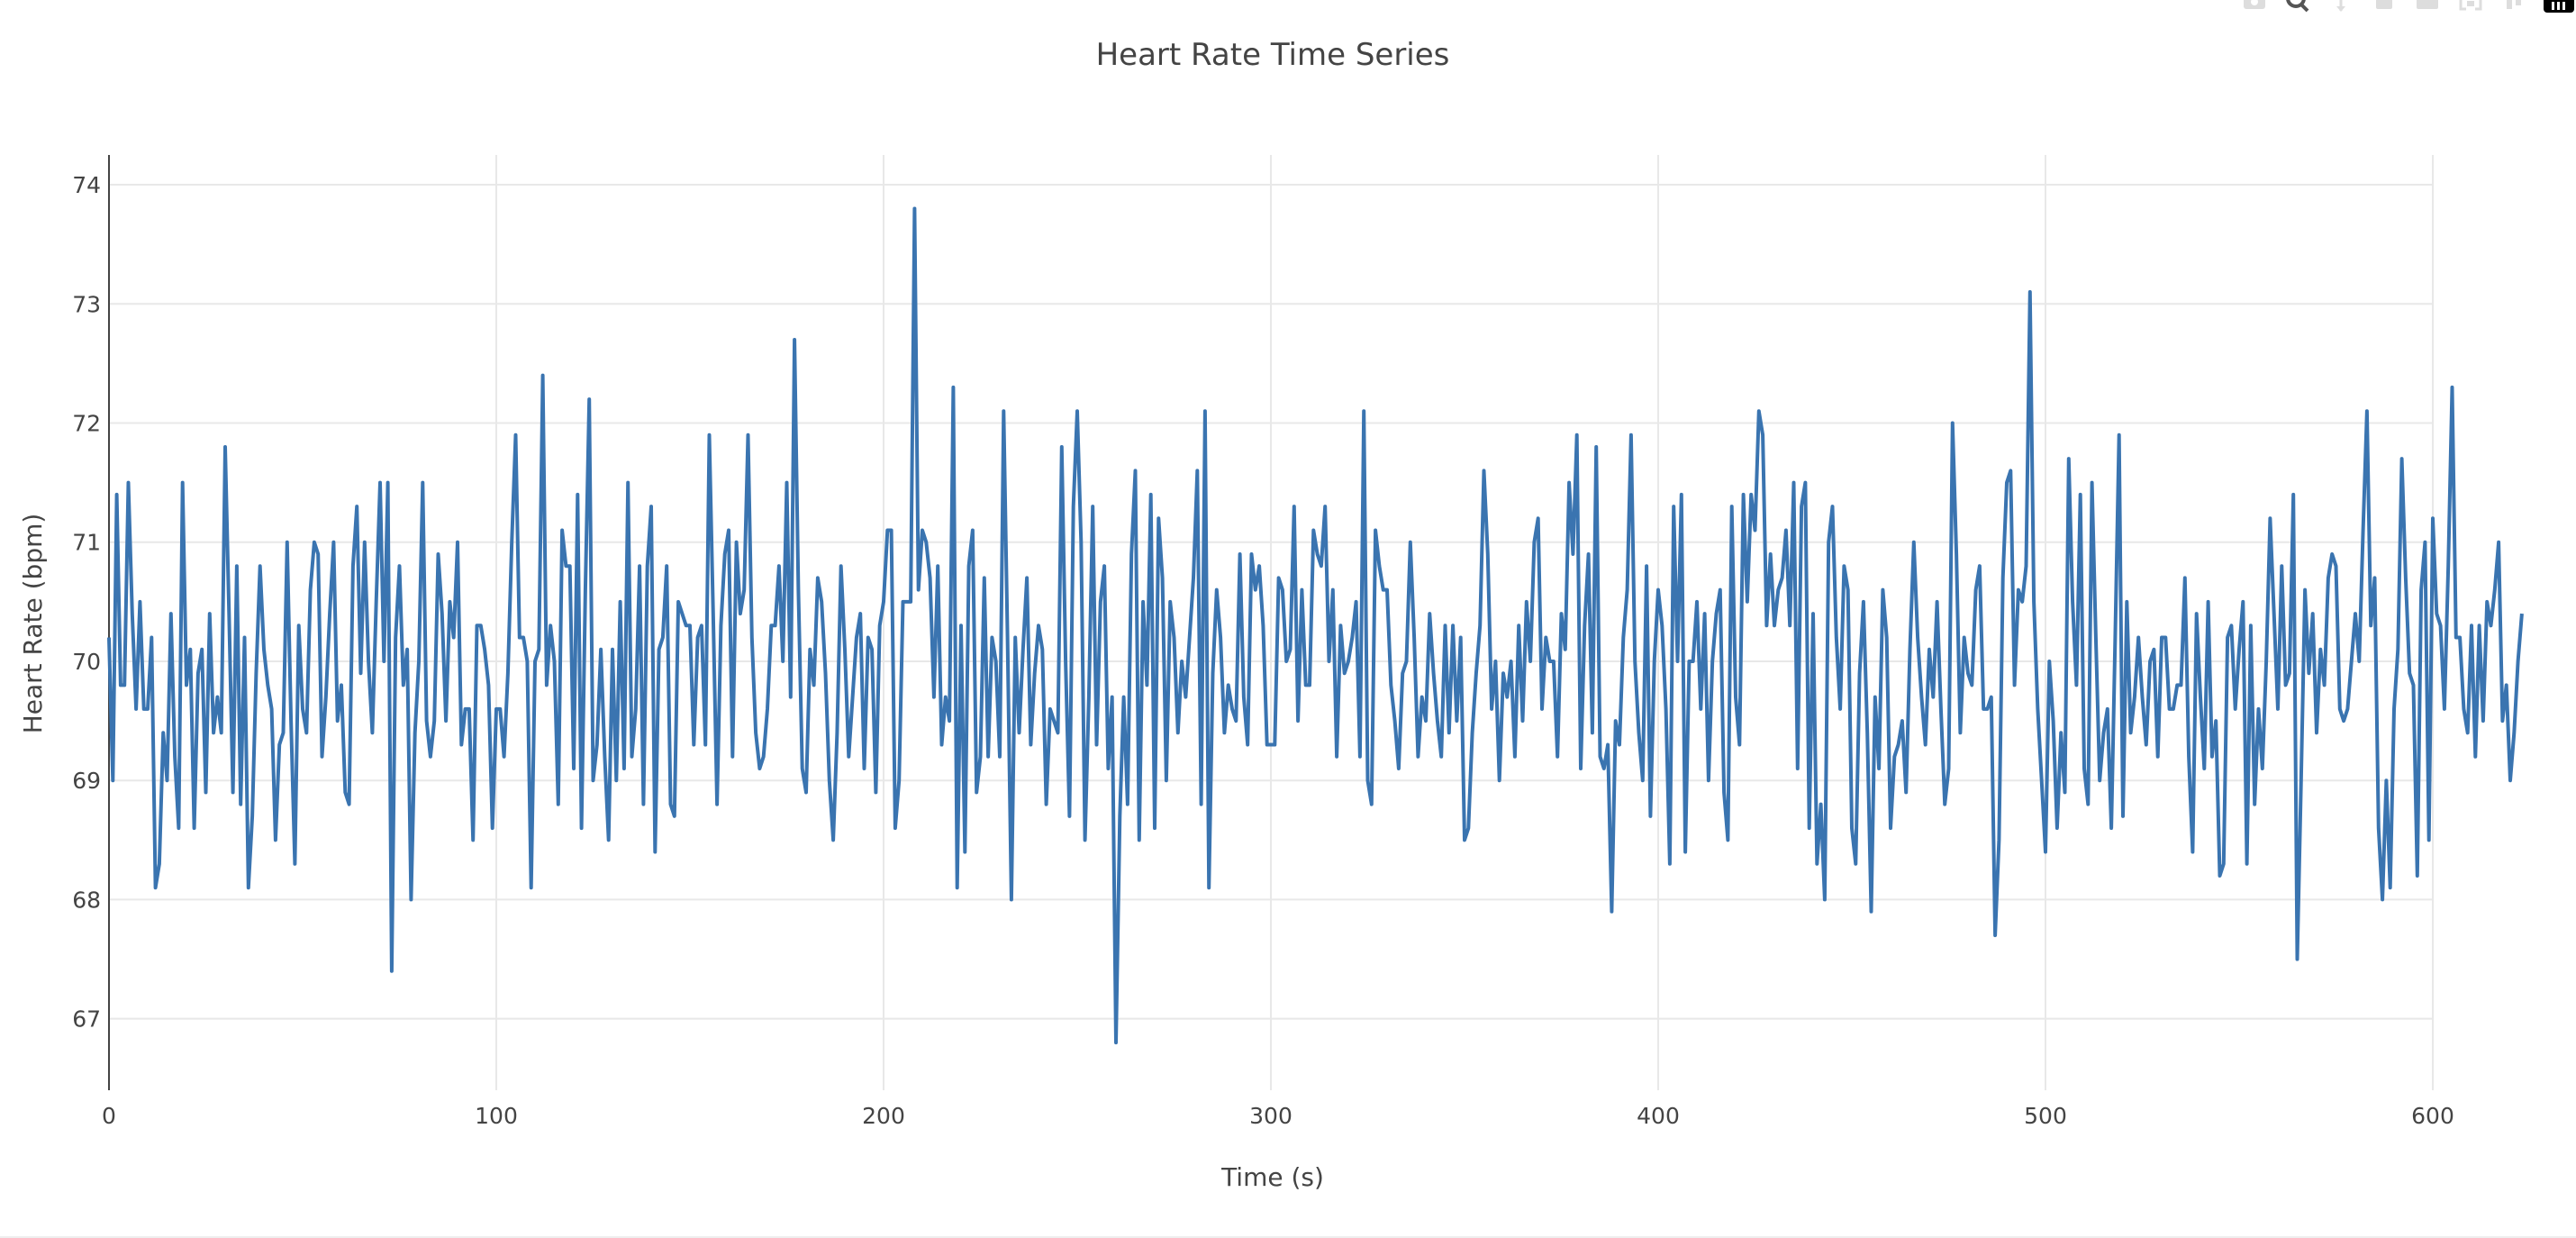  Describe the element at coordinates (2297, 6) in the screenshot. I see `zoom-icon` at that location.